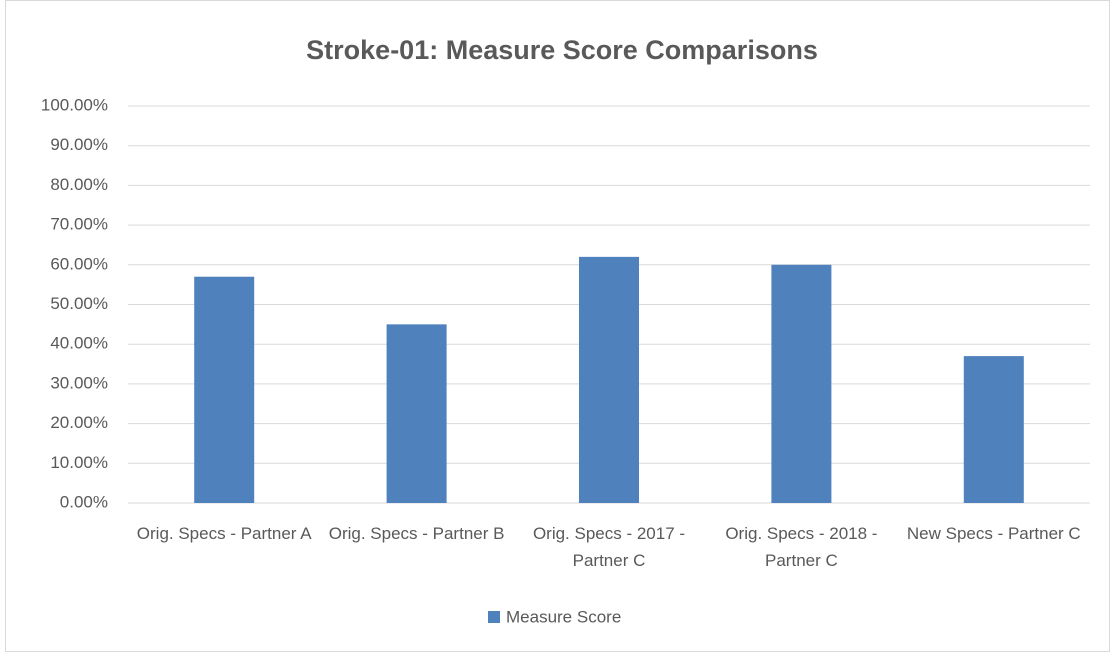 The height and width of the screenshot is (653, 1111). I want to click on y-tick-label: 0.00%, so click(84, 501).